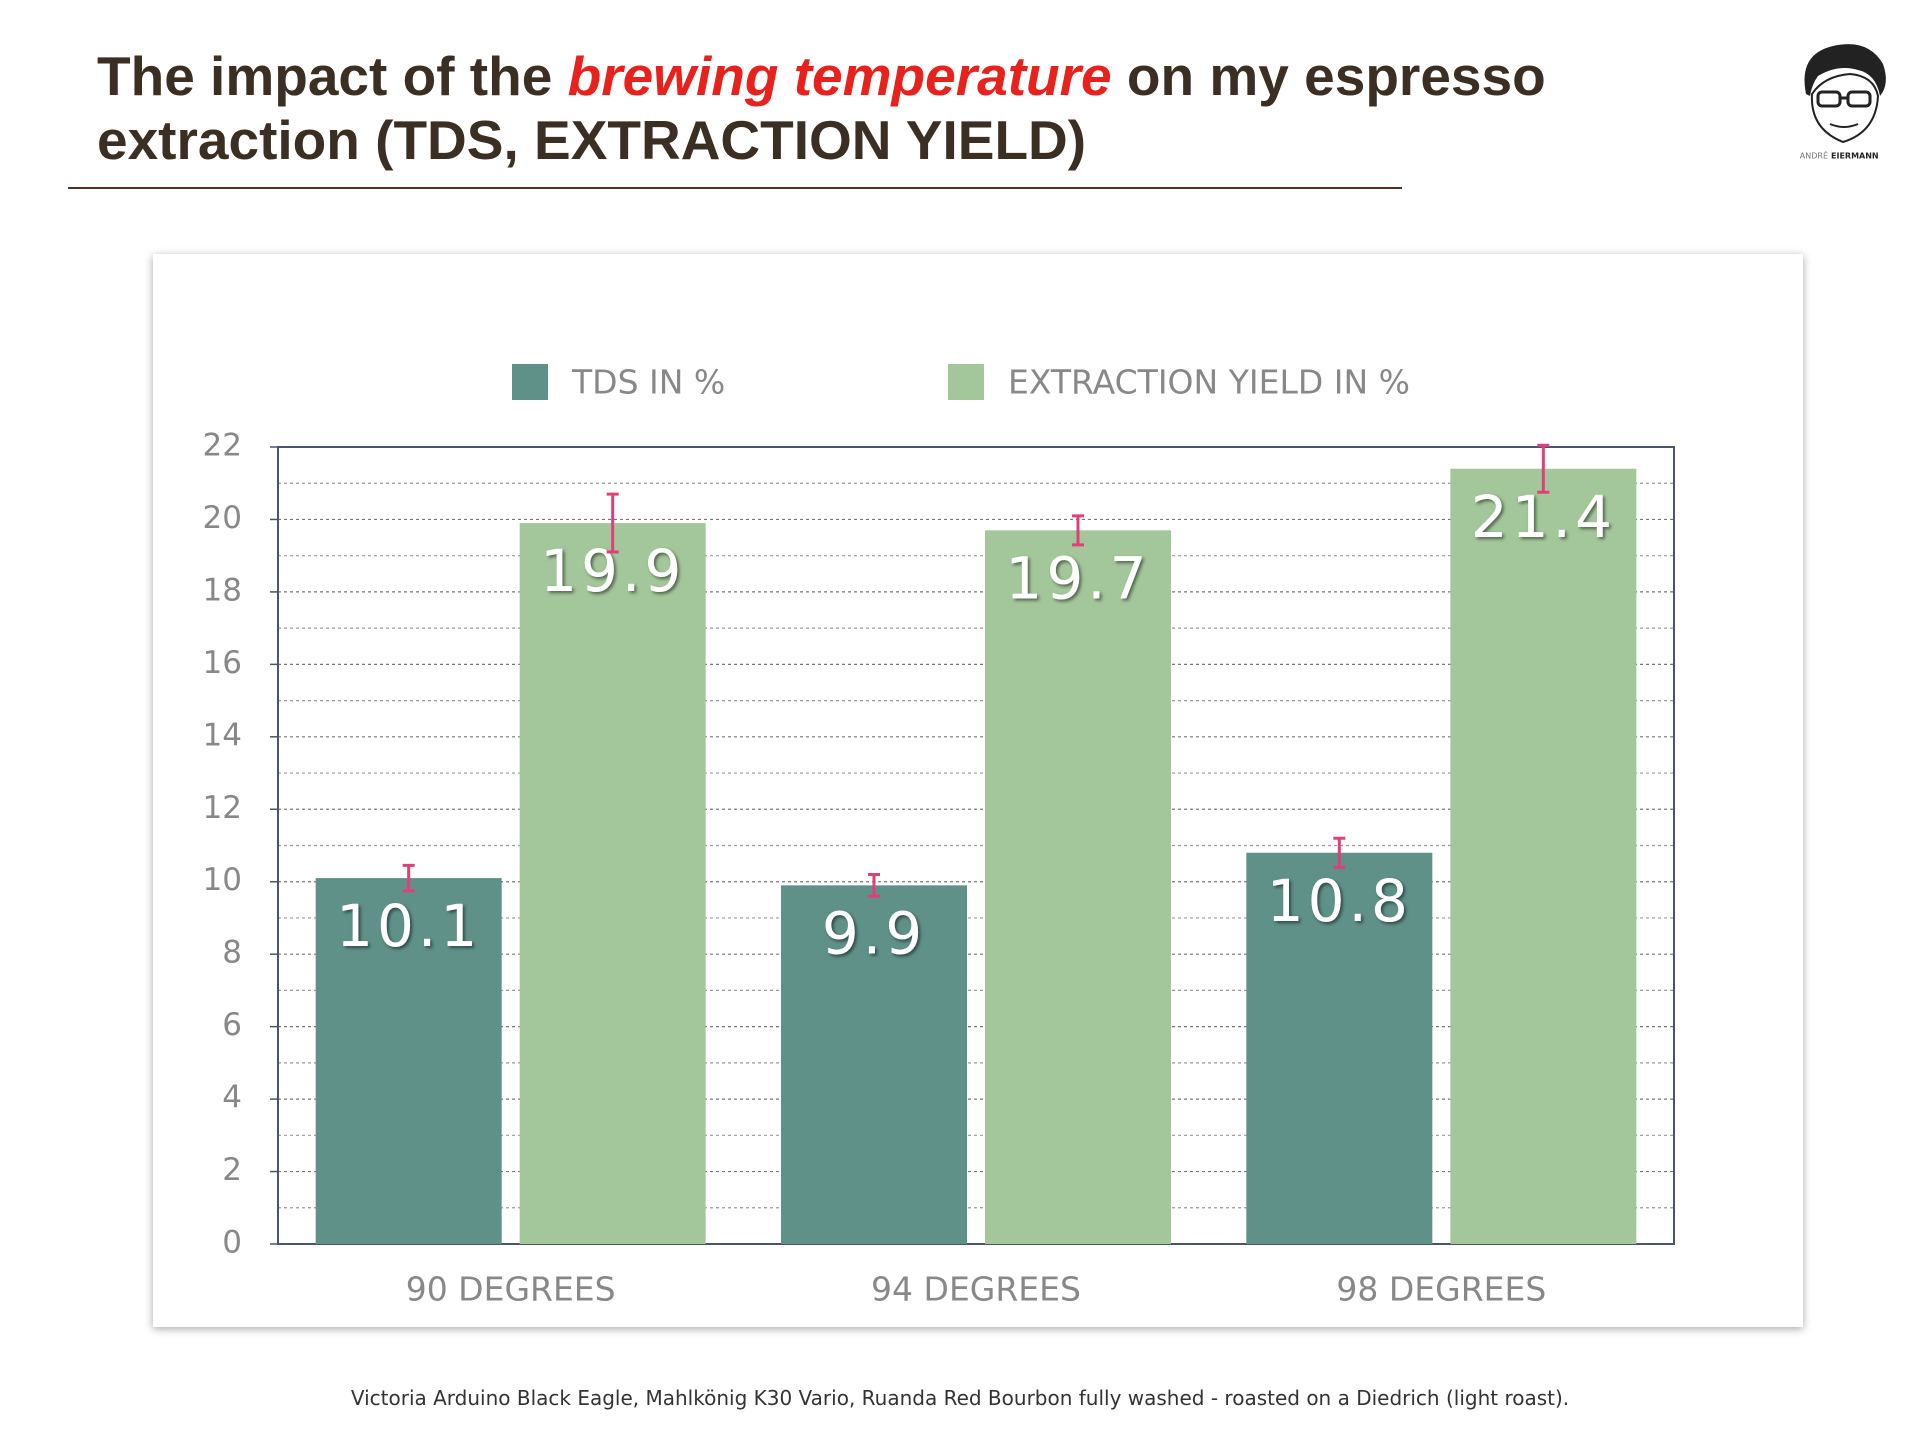 This screenshot has width=1920, height=1440. Describe the element at coordinates (839, 76) in the screenshot. I see `title-highlight: brewing temperature` at that location.